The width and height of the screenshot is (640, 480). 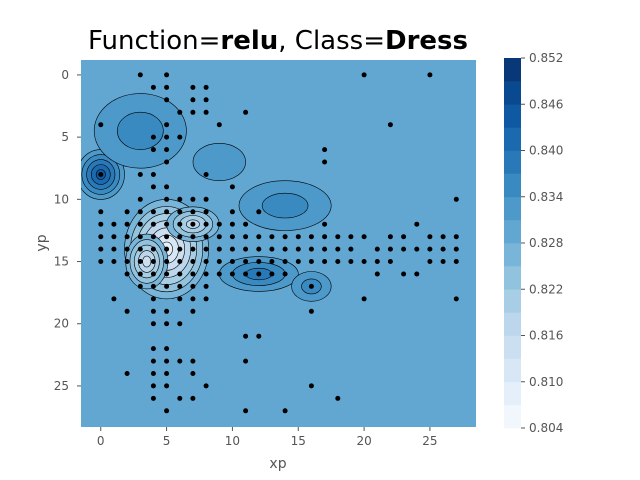 What do you see at coordinates (249, 41) in the screenshot?
I see `chart-title-function: relu` at bounding box center [249, 41].